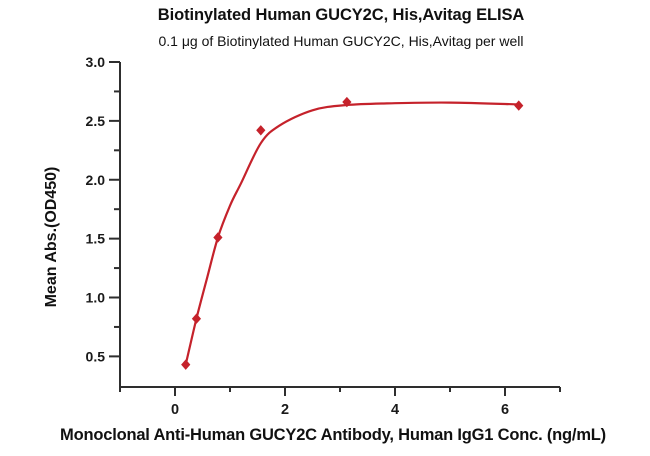 This screenshot has width=650, height=456. I want to click on y-tick-label: 3.0, so click(96, 62).